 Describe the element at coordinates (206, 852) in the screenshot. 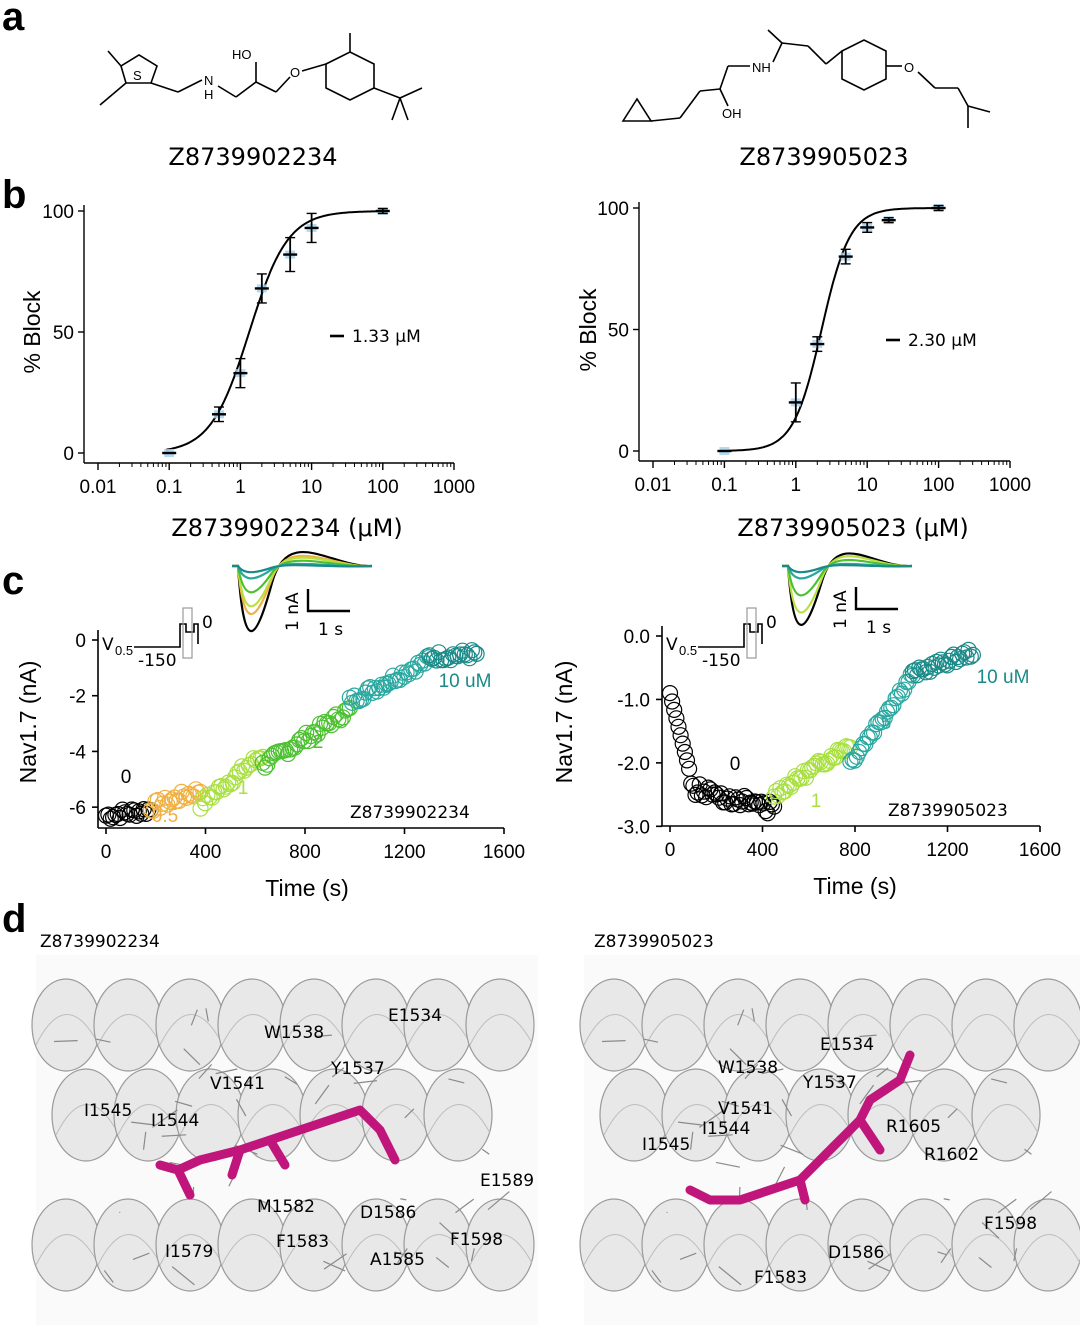

I see `x-tick-label: 400` at that location.